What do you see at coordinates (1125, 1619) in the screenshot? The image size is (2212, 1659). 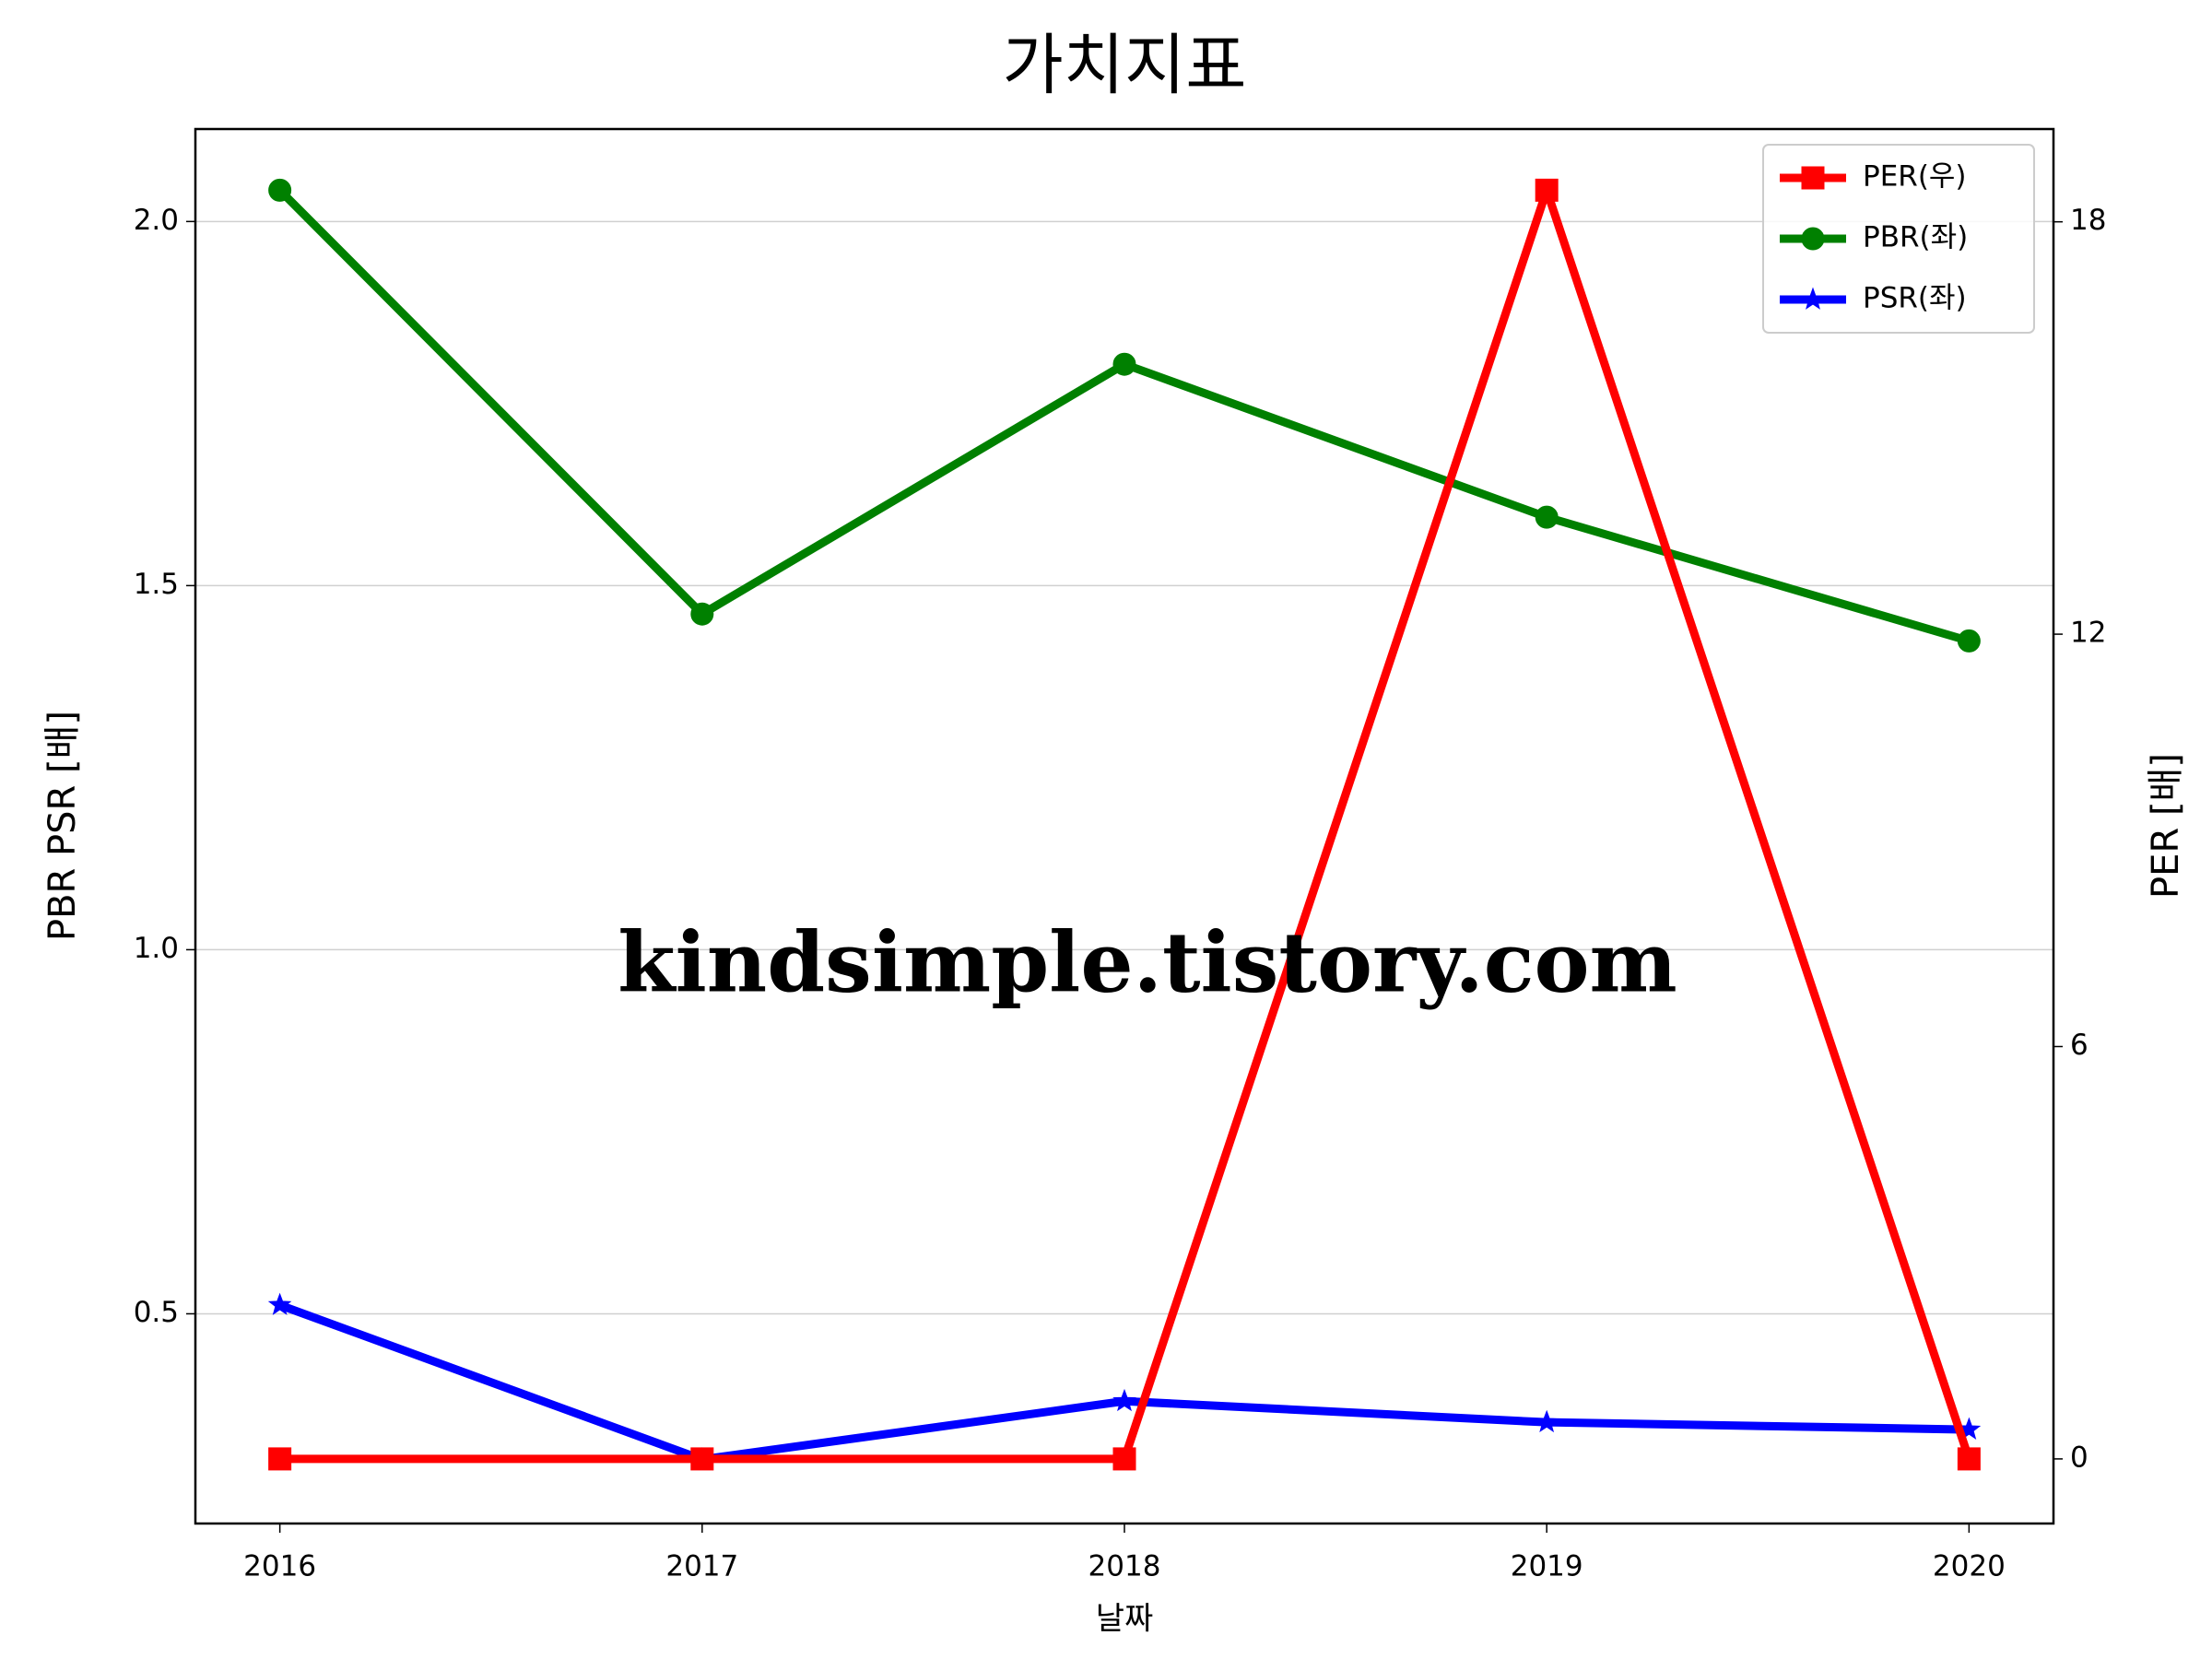 I see `x-axis-label: 날짜` at bounding box center [1125, 1619].